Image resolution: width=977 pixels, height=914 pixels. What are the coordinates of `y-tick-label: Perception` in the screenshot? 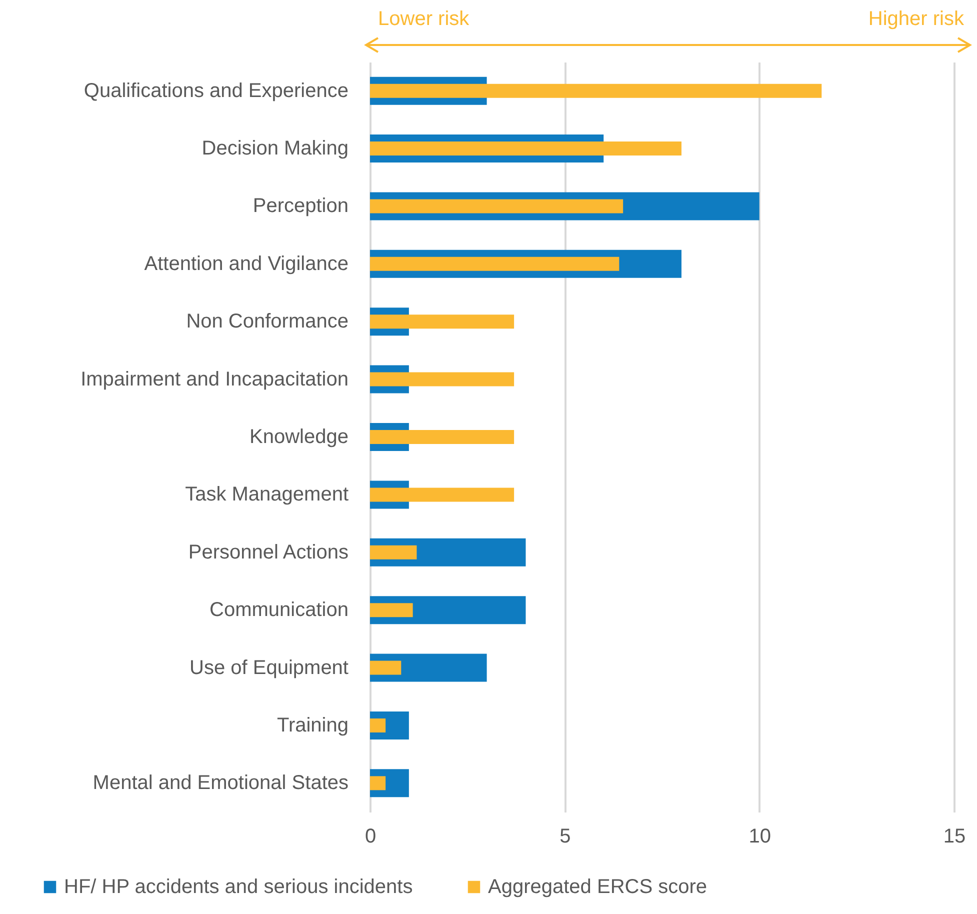 It's located at (300, 206).